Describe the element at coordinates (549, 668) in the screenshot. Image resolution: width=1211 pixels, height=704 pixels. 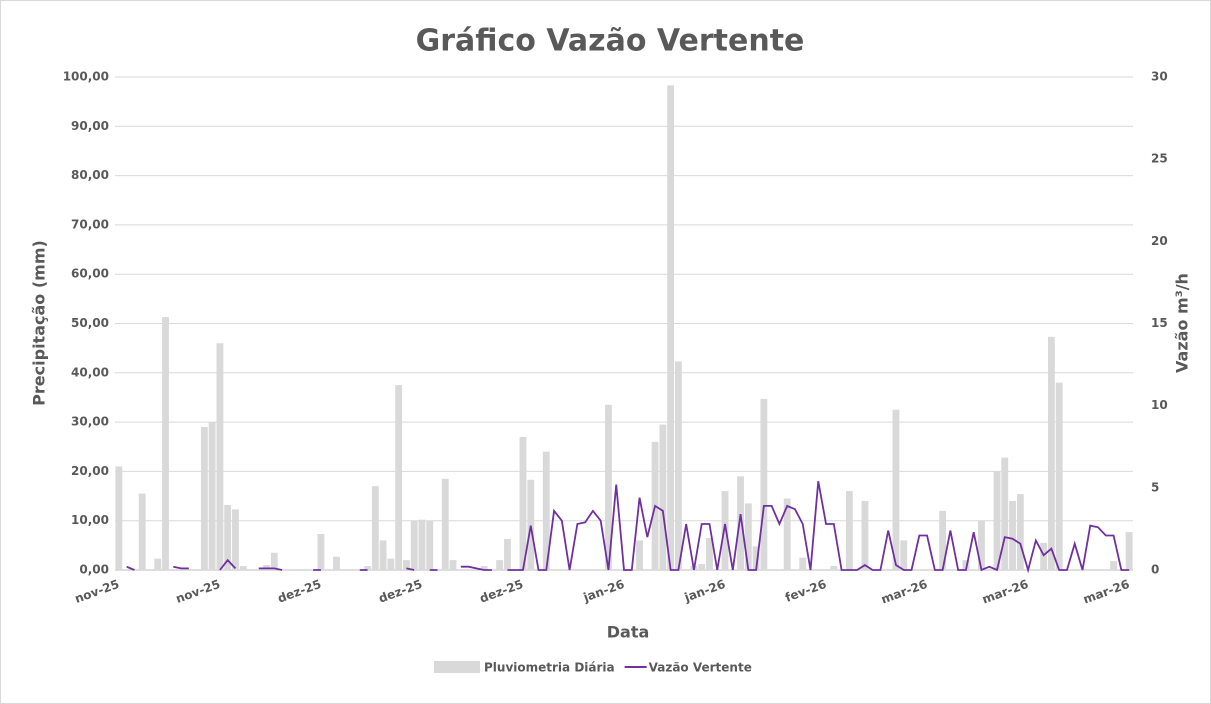
I see `legend-label: Pluviometria Diária` at that location.